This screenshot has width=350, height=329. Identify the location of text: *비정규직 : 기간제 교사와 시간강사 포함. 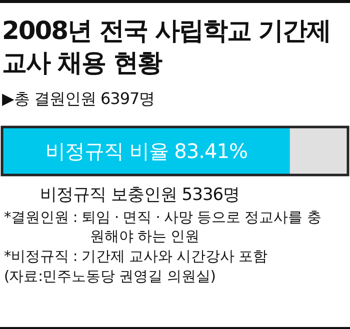
(136, 257).